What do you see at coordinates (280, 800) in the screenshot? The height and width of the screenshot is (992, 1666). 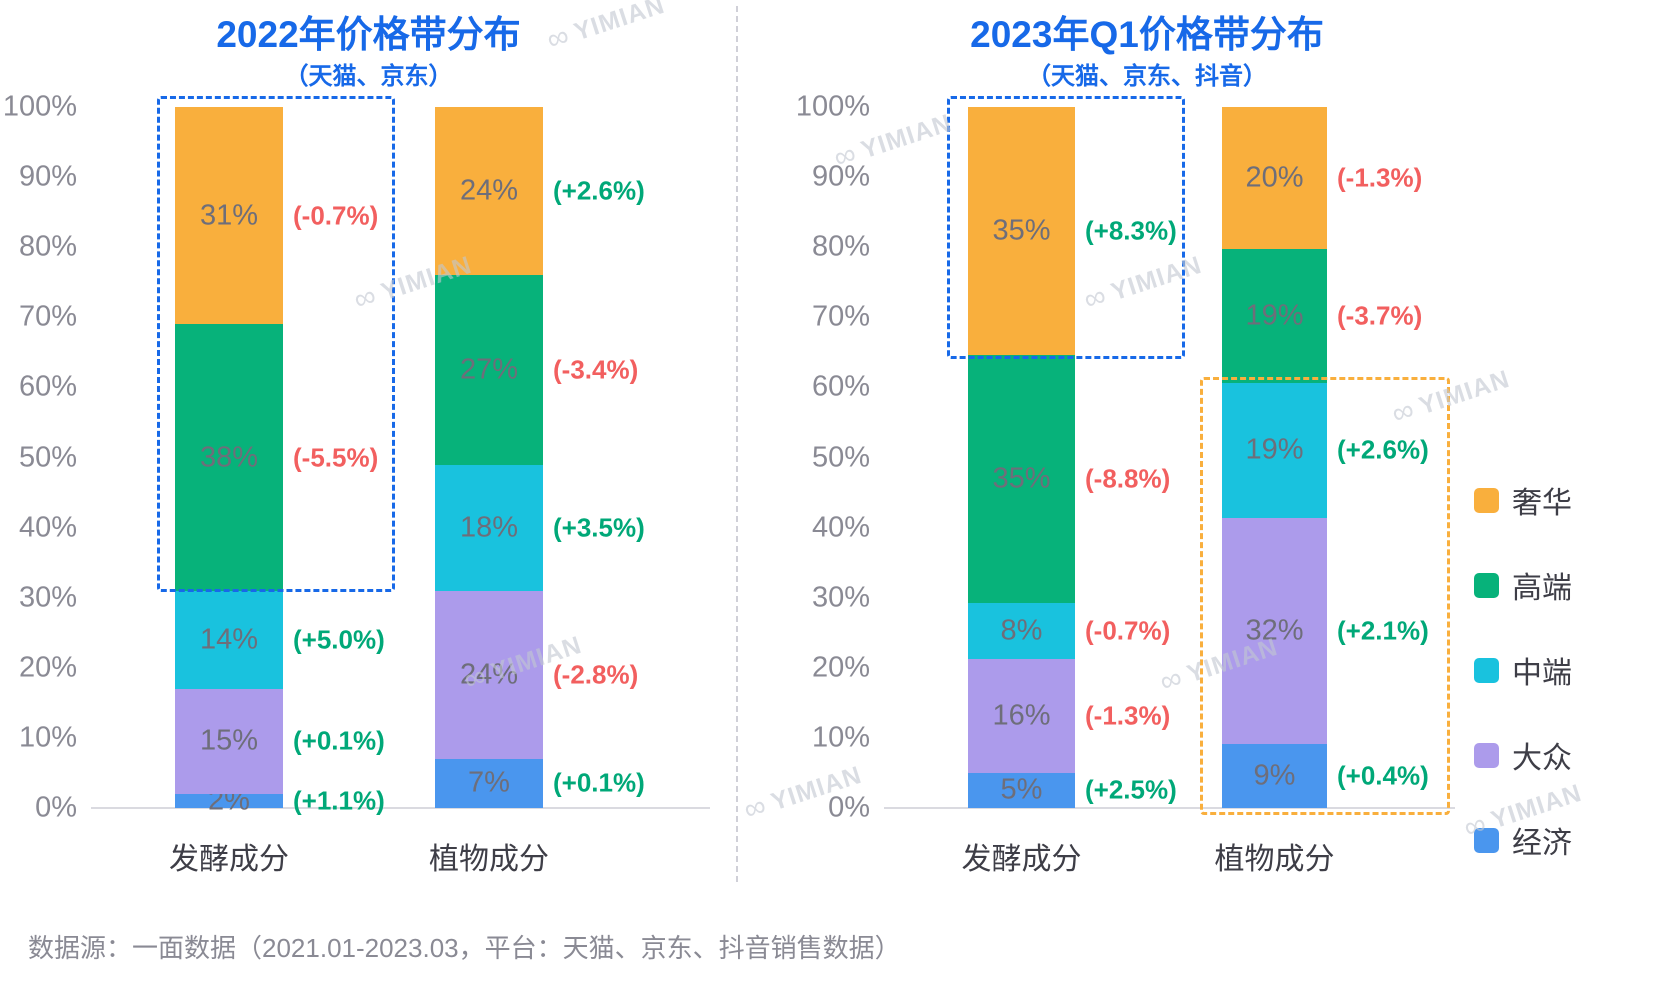 I see `segment-经济: 2% (+1.1%)` at bounding box center [280, 800].